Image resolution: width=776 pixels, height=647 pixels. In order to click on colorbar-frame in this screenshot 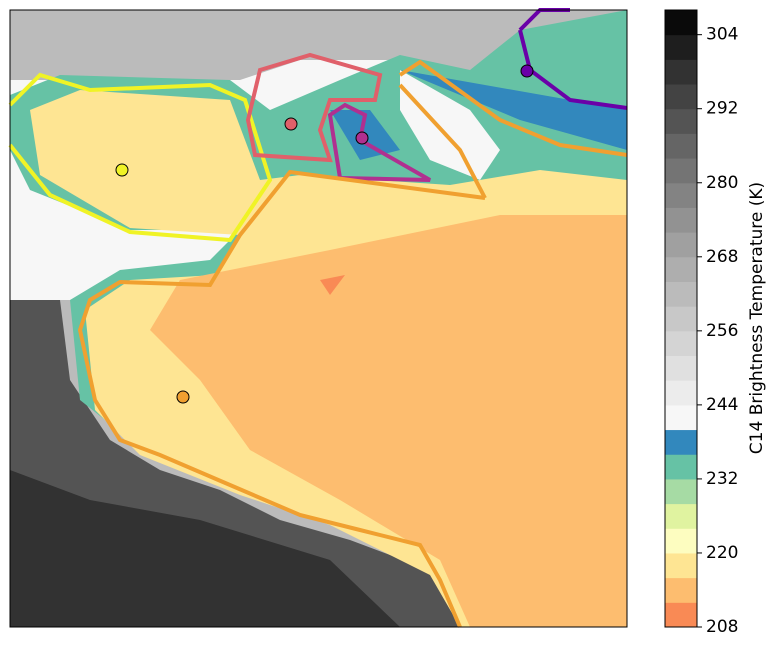, I will do `click(681, 318)`.